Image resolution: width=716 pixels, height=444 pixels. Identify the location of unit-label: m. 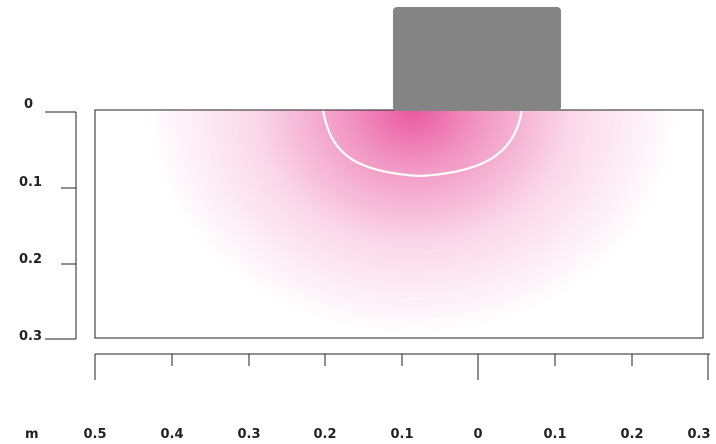
(32, 434).